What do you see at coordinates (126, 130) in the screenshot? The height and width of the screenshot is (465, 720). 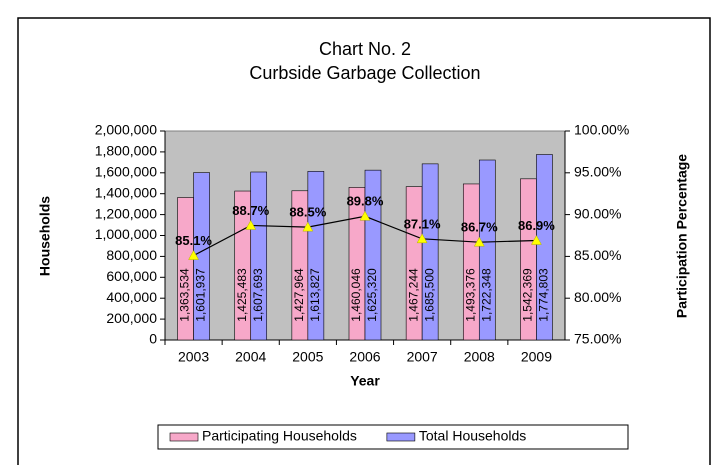 I see `y-tick-label: 2,000,000` at bounding box center [126, 130].